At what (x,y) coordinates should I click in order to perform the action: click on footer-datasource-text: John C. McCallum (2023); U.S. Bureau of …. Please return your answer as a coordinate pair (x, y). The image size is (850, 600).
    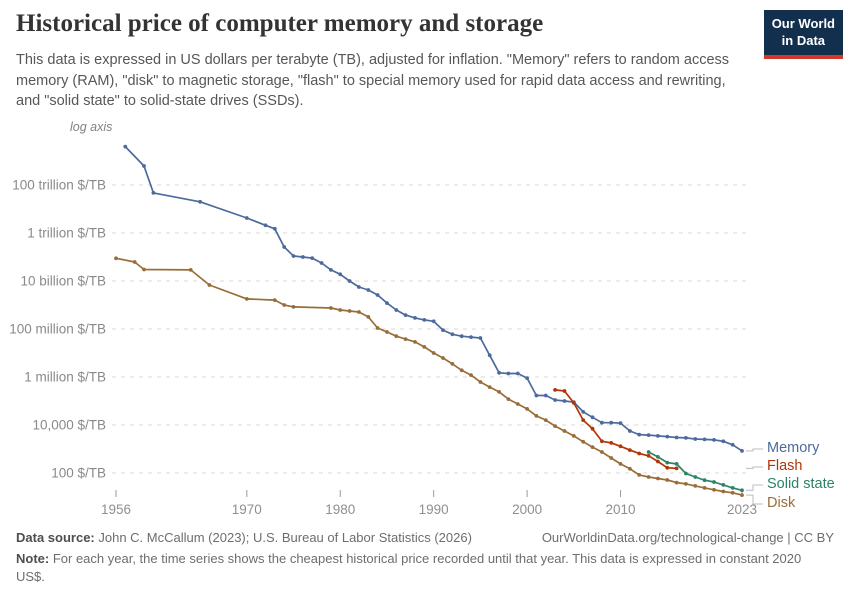
    Looking at the image, I should click on (283, 537).